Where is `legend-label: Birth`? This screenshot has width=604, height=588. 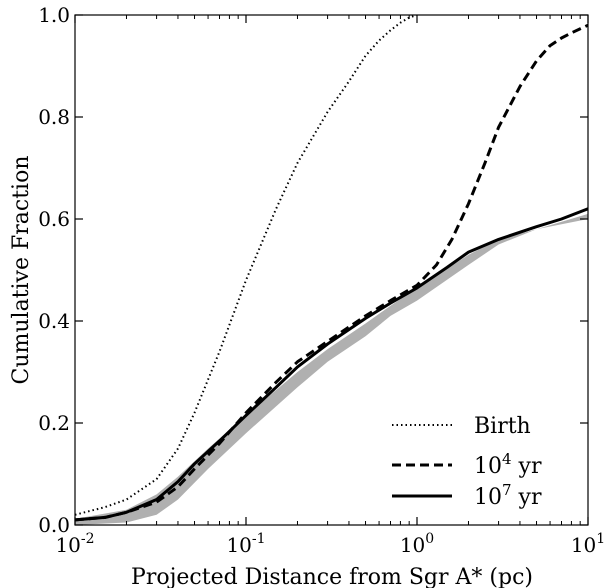 legend-label: Birth is located at coordinates (502, 426).